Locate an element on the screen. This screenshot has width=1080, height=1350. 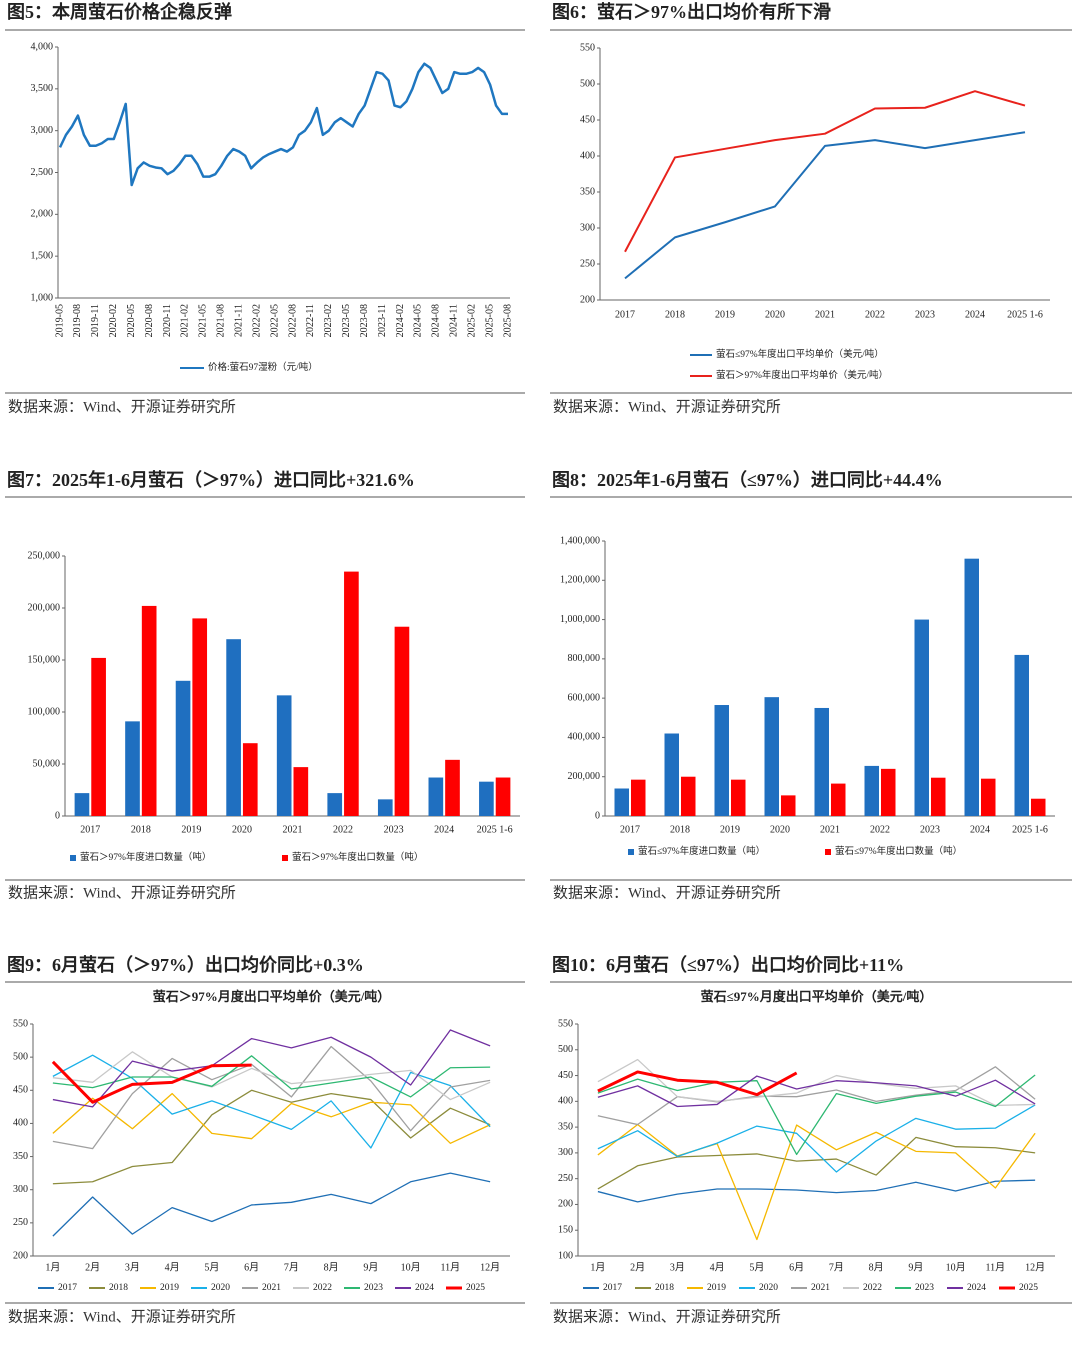
x-tick-label: 2023-05 is located at coordinates (346, 320).